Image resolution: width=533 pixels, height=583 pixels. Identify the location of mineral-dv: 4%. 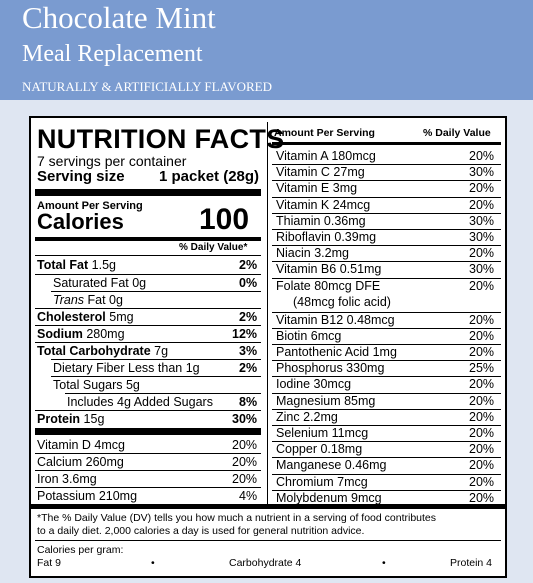
(248, 496).